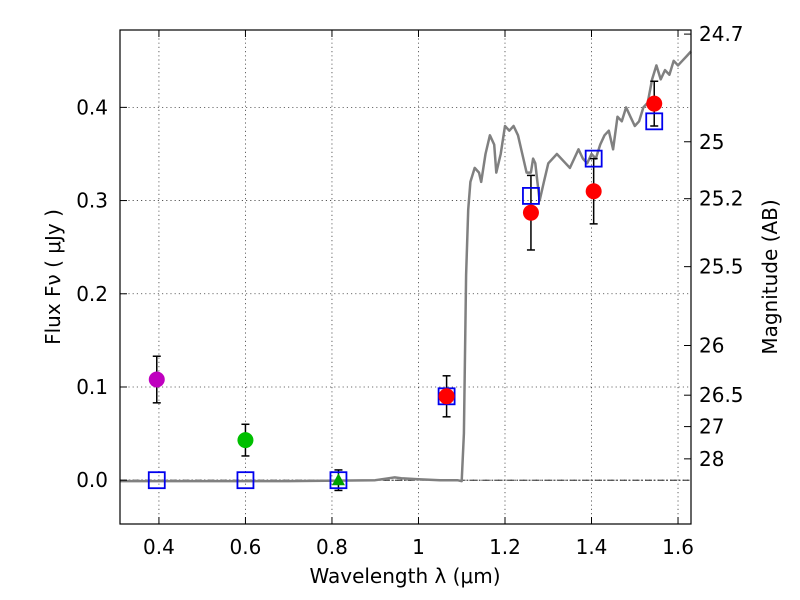  Describe the element at coordinates (404, 576) in the screenshot. I see `x-axis-label: Wavelength λ (μm)` at that location.